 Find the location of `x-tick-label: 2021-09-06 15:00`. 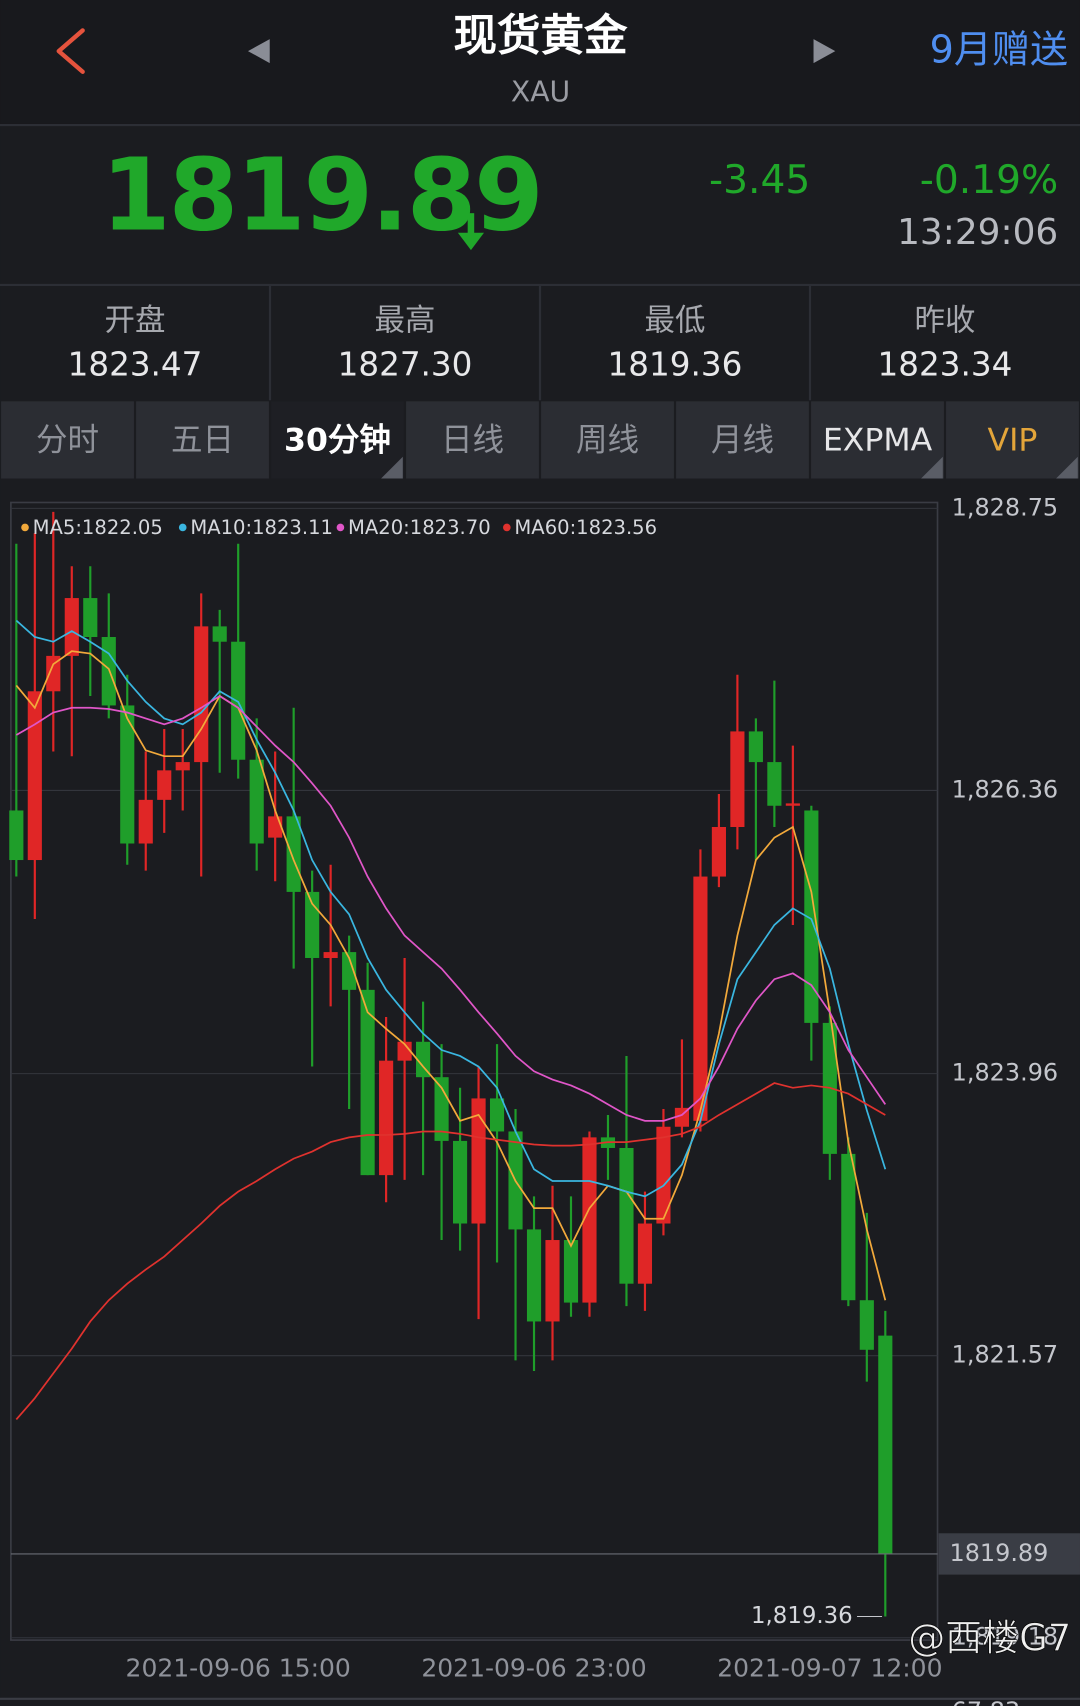

x-tick-label: 2021-09-06 15:00 is located at coordinates (238, 1667).